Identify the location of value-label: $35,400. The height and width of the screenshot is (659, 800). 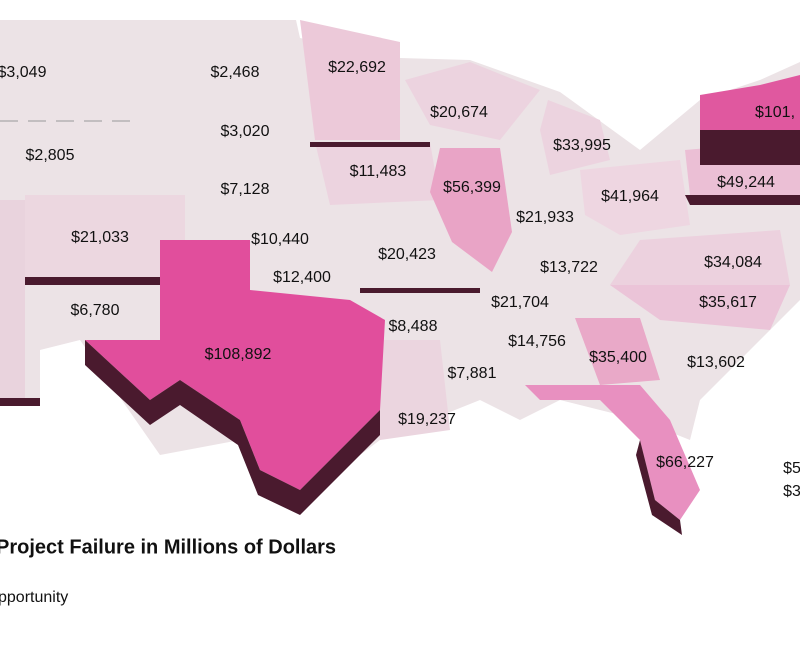
(618, 357).